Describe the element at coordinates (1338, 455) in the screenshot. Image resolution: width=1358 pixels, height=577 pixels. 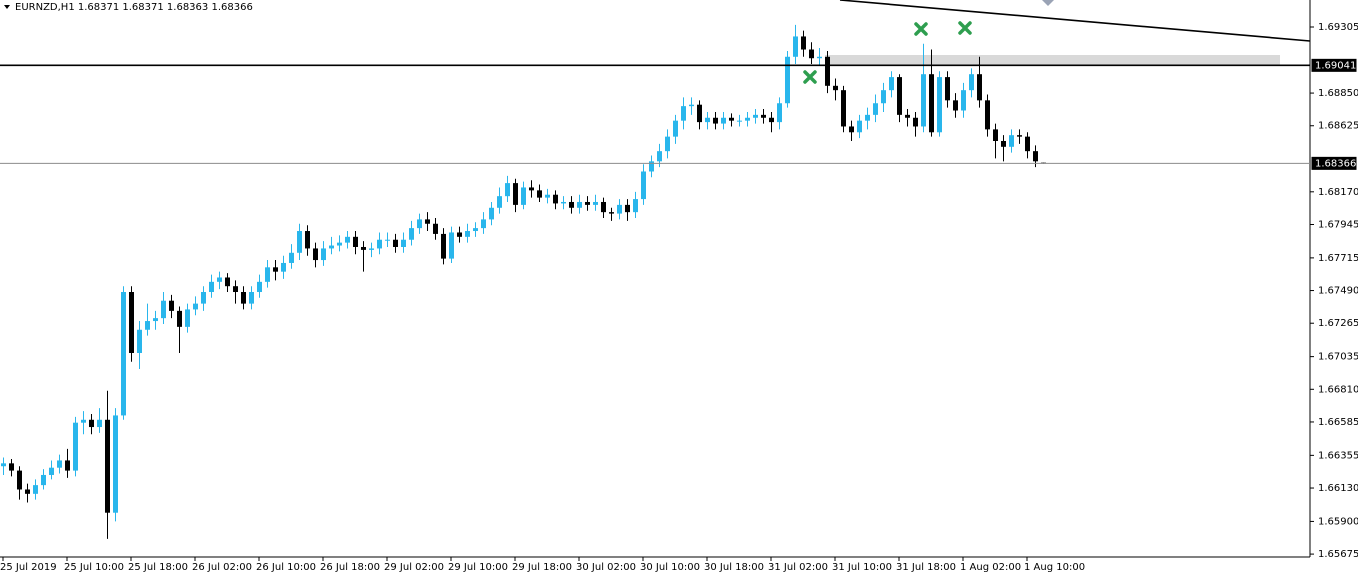
I see `y-tick-label: 1.66355` at that location.